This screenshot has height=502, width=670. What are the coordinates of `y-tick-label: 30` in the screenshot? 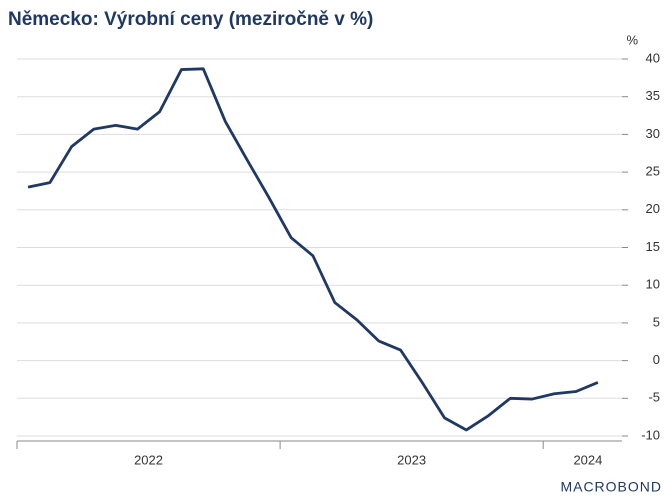 It's located at (653, 133).